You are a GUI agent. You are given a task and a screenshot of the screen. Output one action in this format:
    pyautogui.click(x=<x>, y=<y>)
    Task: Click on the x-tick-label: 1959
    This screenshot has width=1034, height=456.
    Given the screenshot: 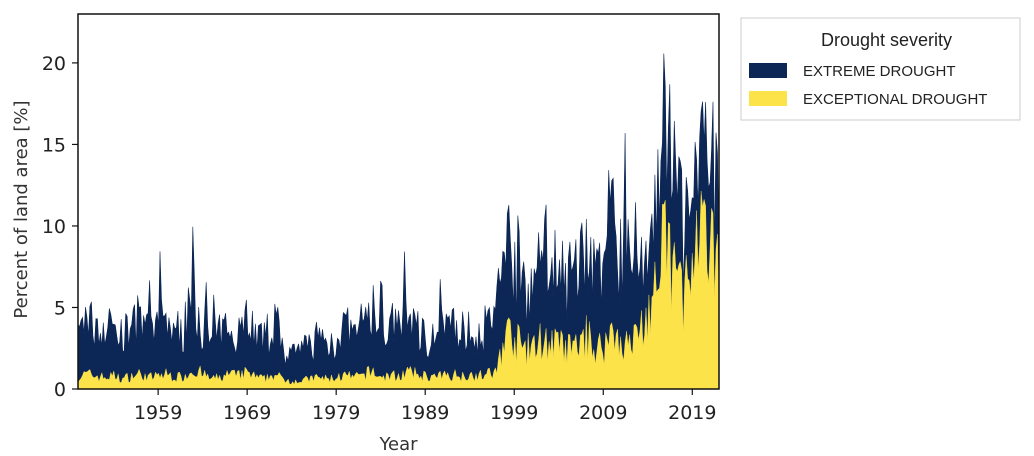 What is the action you would take?
    pyautogui.click(x=158, y=413)
    